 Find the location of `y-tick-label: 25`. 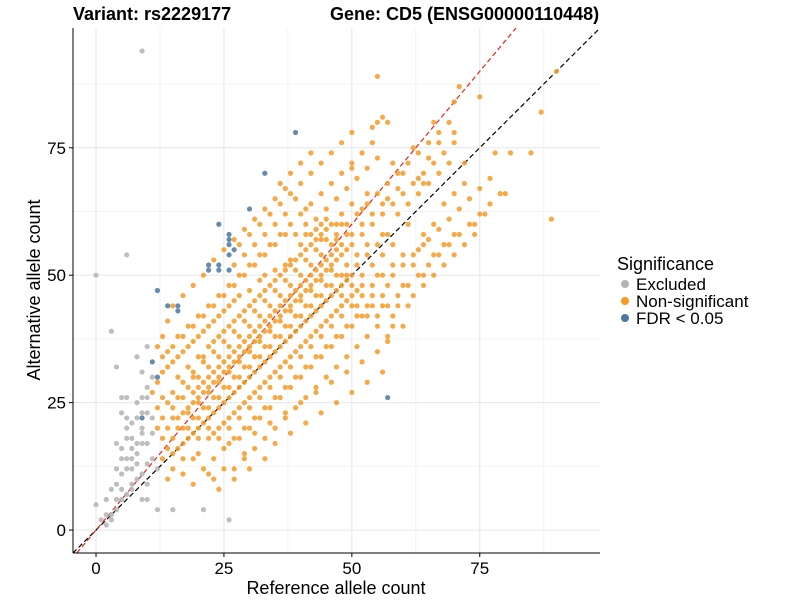

y-tick-label: 25 is located at coordinates (56, 403).